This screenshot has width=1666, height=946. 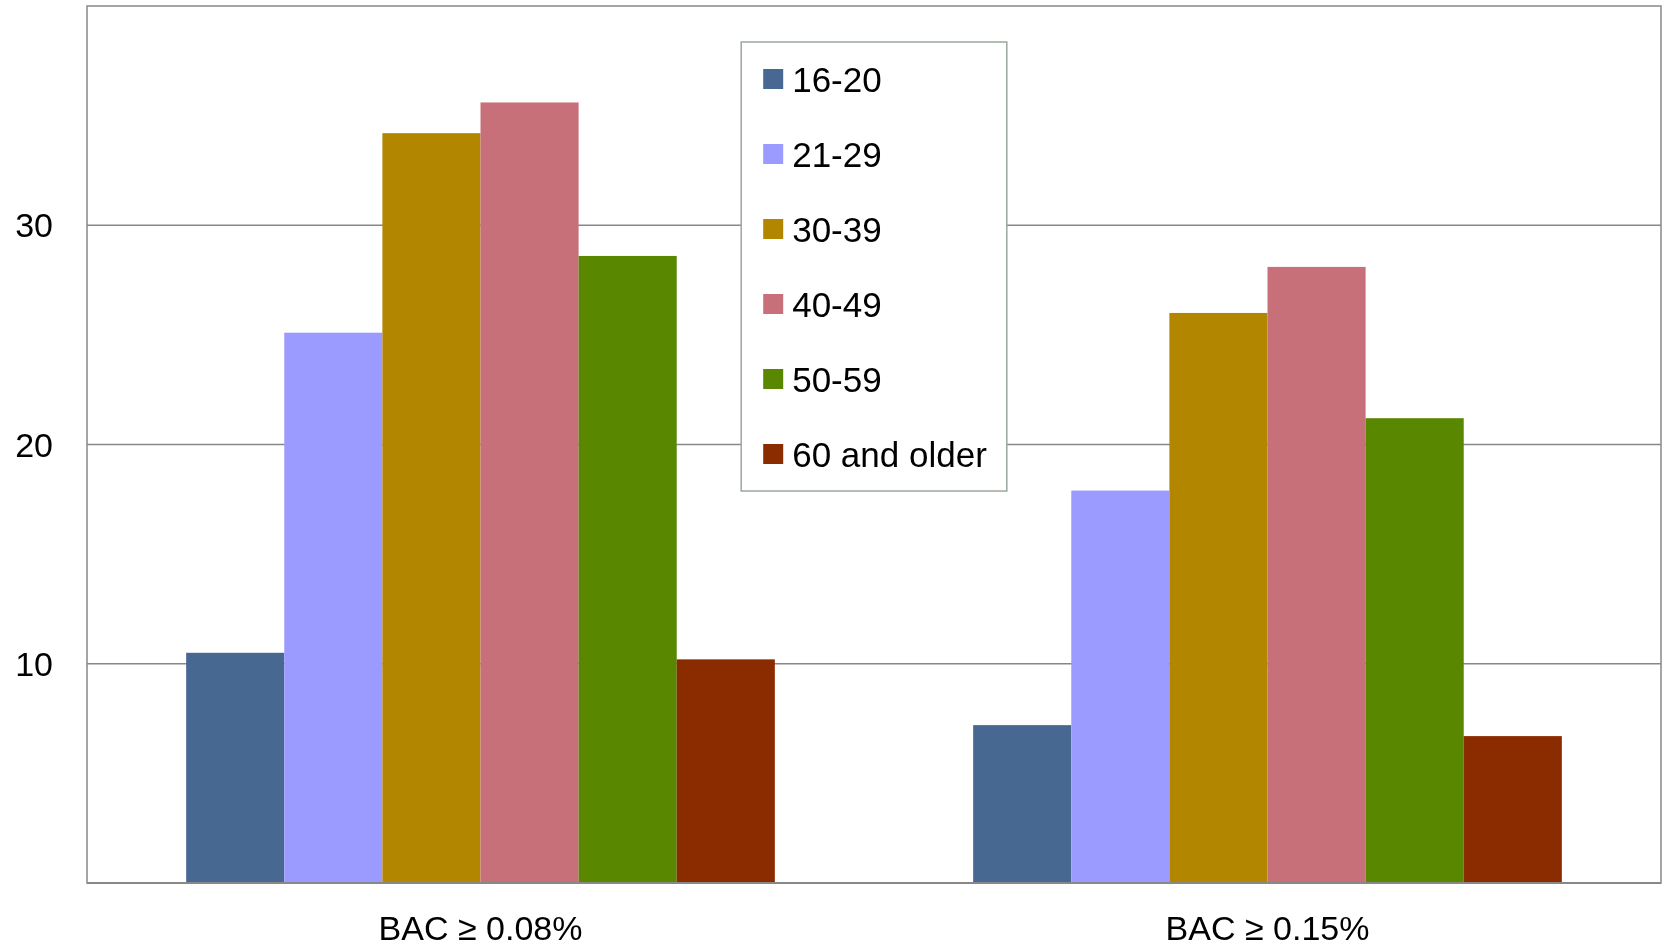 I want to click on legend-label: 60 and older, so click(x=890, y=454).